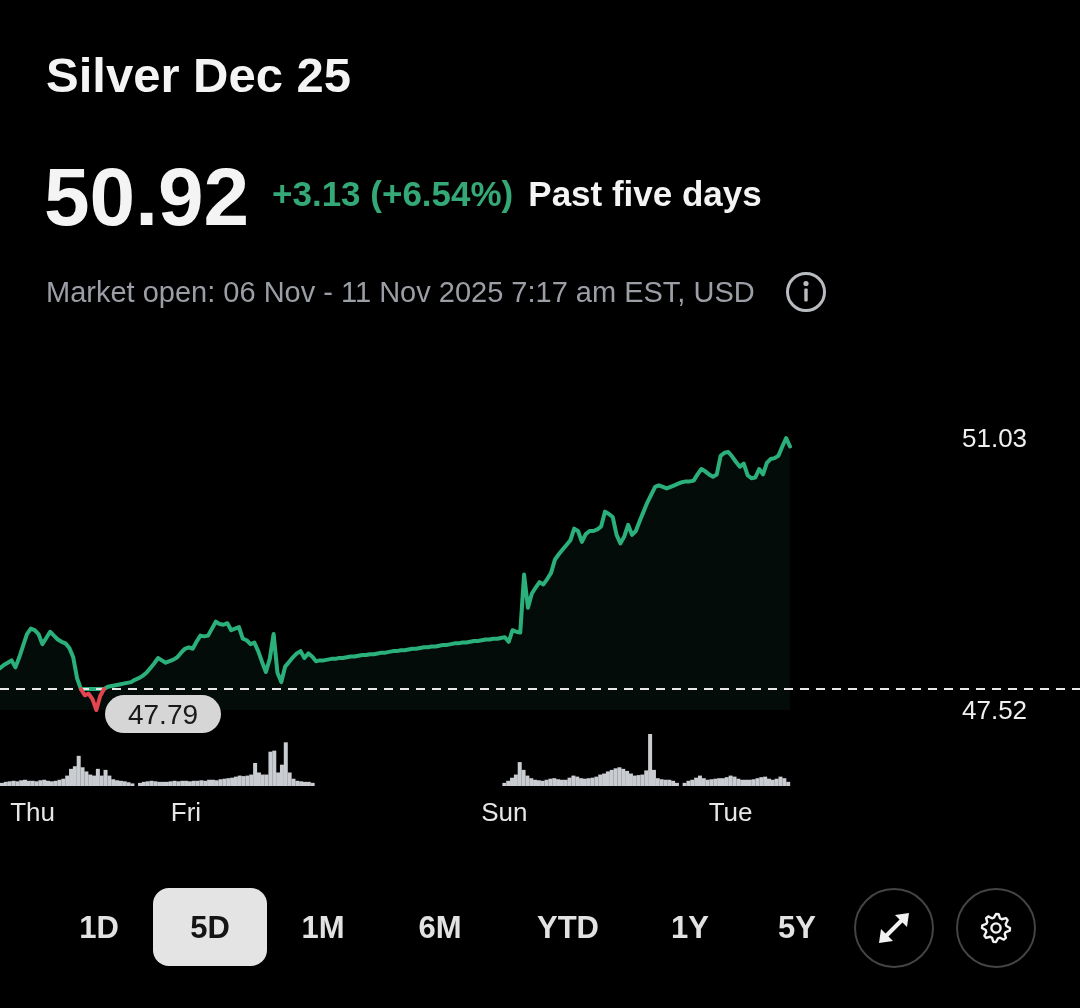  Describe the element at coordinates (440, 927) in the screenshot. I see `text: 6M` at that location.